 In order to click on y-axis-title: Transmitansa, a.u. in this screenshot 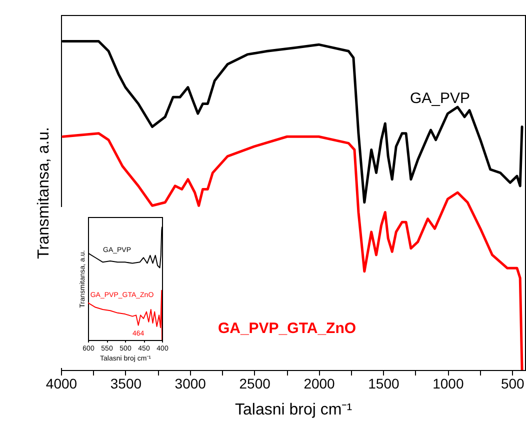, I will do `click(44, 193)`.